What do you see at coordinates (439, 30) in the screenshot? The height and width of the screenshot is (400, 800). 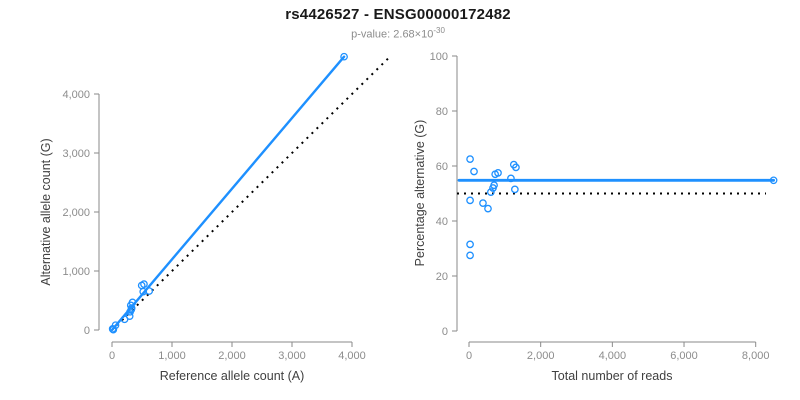 I see `pvalue-exponent: -30` at bounding box center [439, 30].